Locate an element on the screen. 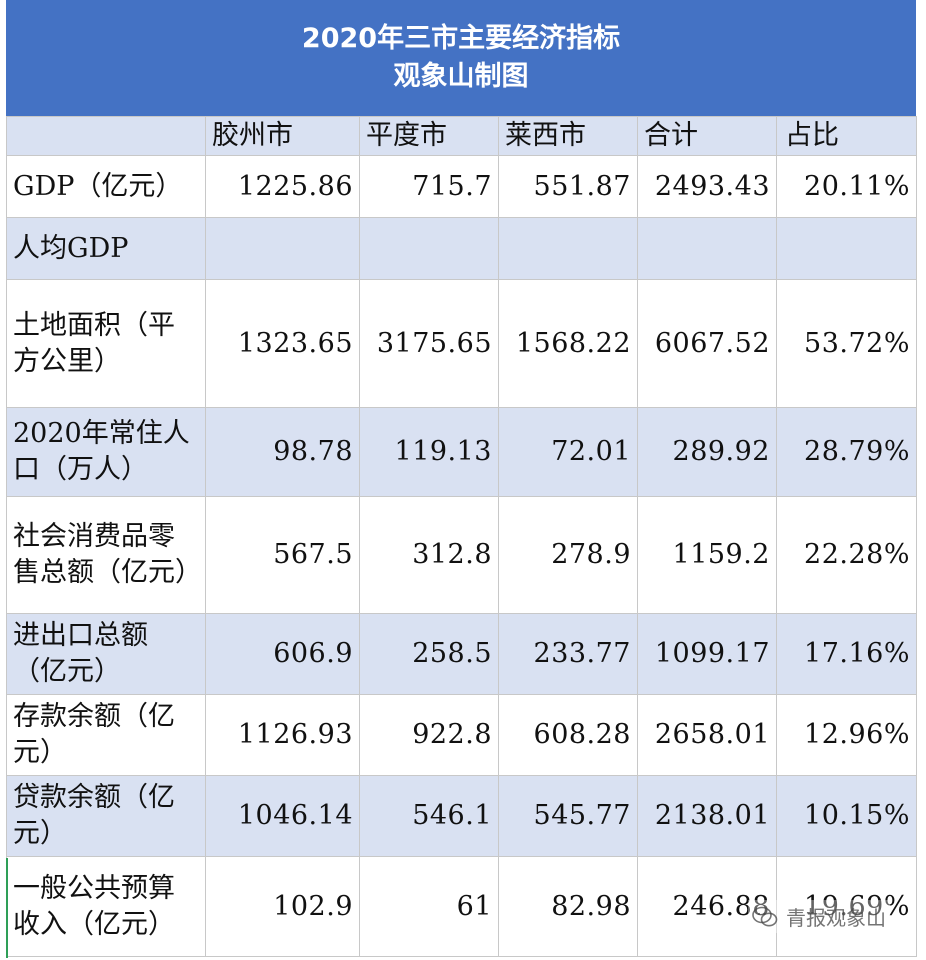 The image size is (926, 960). cell-share: 19.69% is located at coordinates (846, 906).